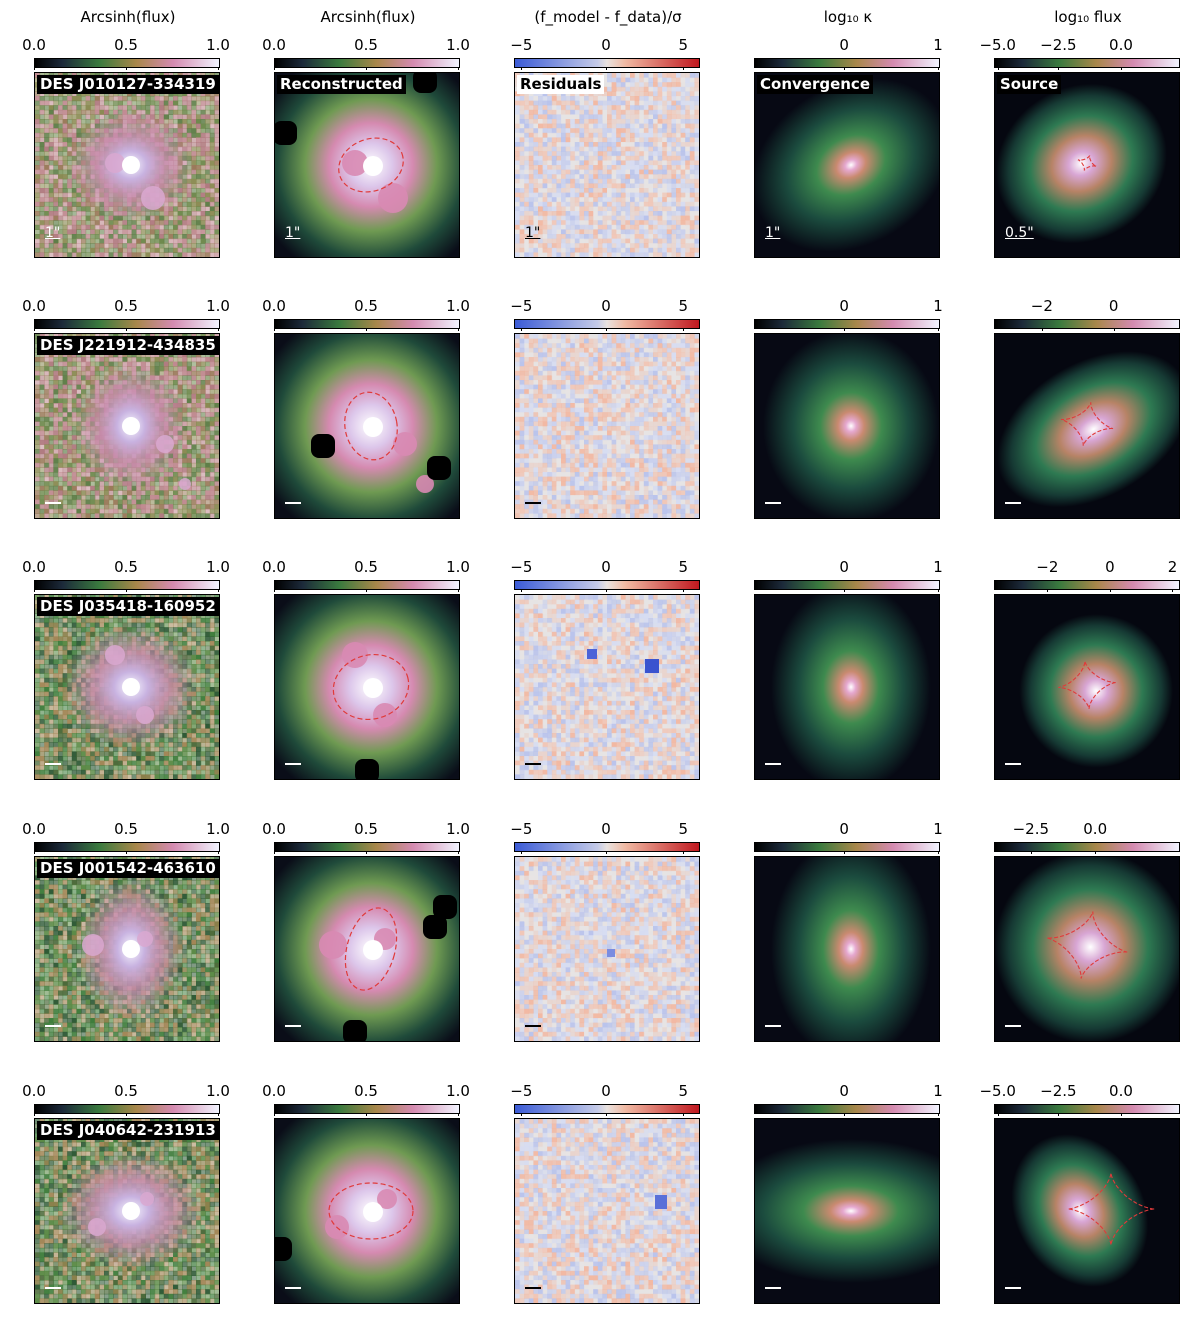 Image resolution: width=1200 pixels, height=1344 pixels. What do you see at coordinates (127, 165) in the screenshot?
I see `image-data: DES J010127-334319 1"` at bounding box center [127, 165].